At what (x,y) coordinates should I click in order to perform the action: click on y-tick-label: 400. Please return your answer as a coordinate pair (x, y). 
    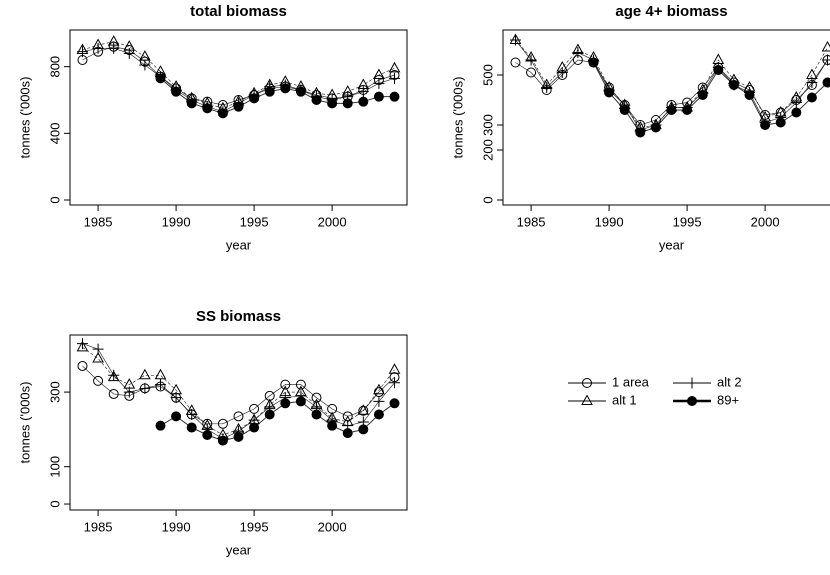
    Looking at the image, I should click on (54, 133).